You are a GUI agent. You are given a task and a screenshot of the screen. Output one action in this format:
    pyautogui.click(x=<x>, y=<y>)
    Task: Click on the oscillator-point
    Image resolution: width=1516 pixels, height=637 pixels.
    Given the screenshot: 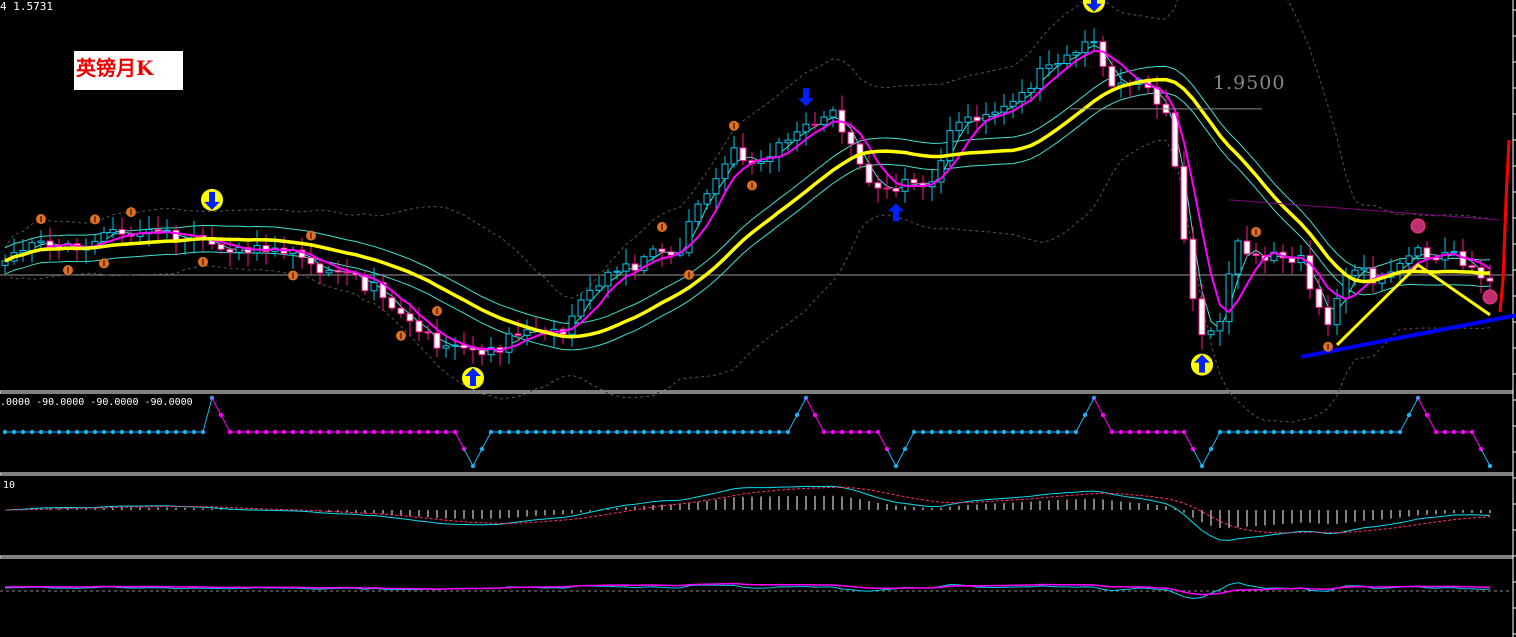 What is the action you would take?
    pyautogui.click(x=1490, y=466)
    